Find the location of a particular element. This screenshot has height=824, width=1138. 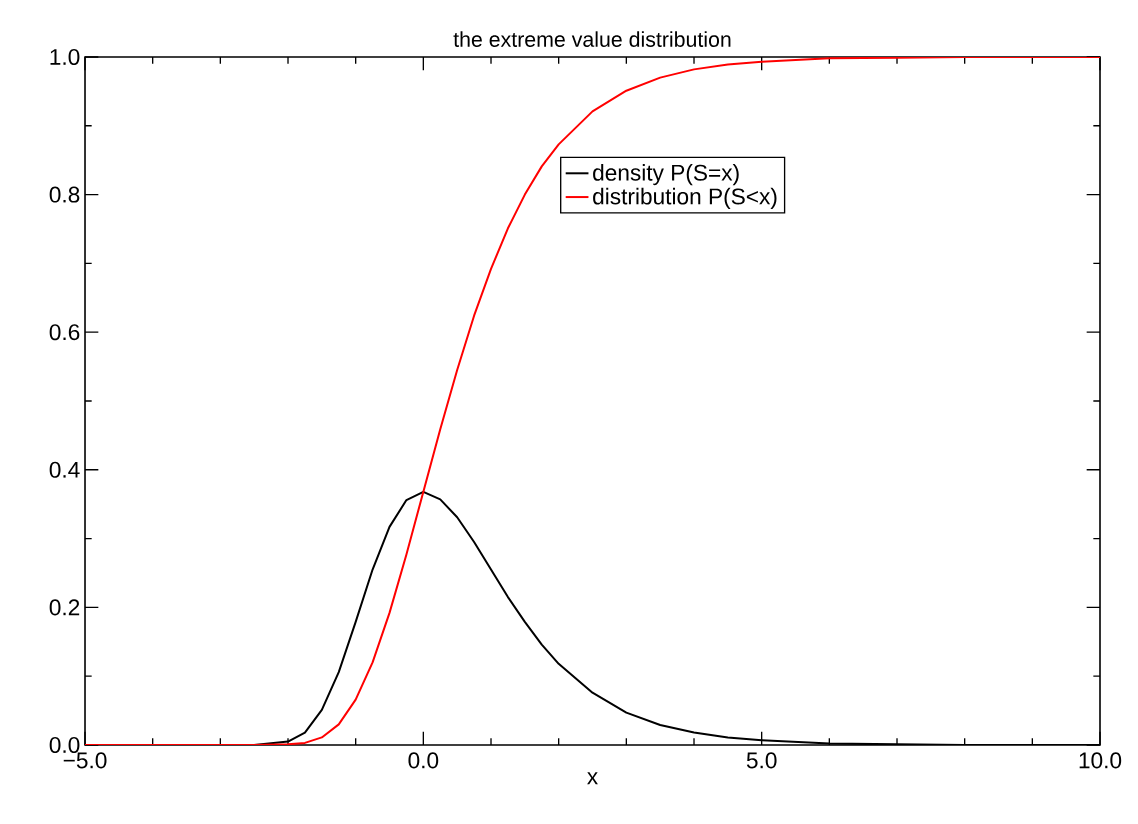

y-tick-label: 0.6 is located at coordinates (64, 332).